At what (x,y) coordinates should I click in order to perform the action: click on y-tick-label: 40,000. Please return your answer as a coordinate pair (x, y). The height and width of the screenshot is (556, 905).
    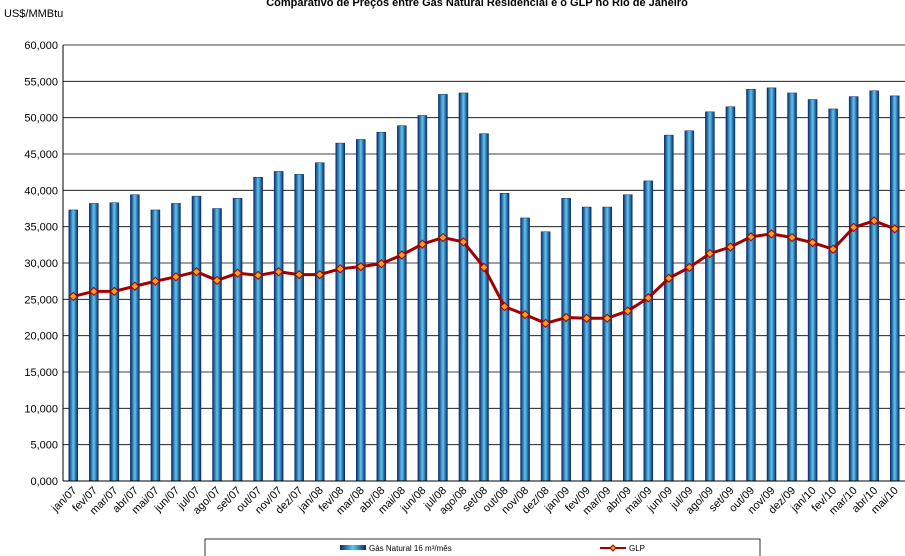
    Looking at the image, I should click on (41, 191).